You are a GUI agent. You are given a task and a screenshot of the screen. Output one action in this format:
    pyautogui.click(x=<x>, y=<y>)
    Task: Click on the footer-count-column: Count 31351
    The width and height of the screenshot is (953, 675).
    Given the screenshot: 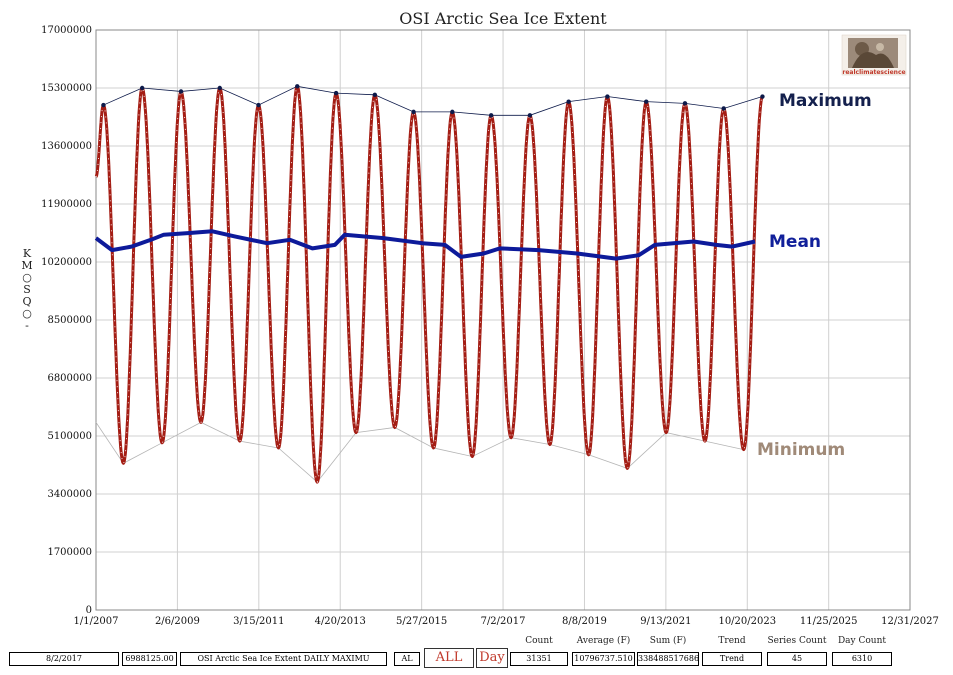 What is the action you would take?
    pyautogui.click(x=539, y=652)
    